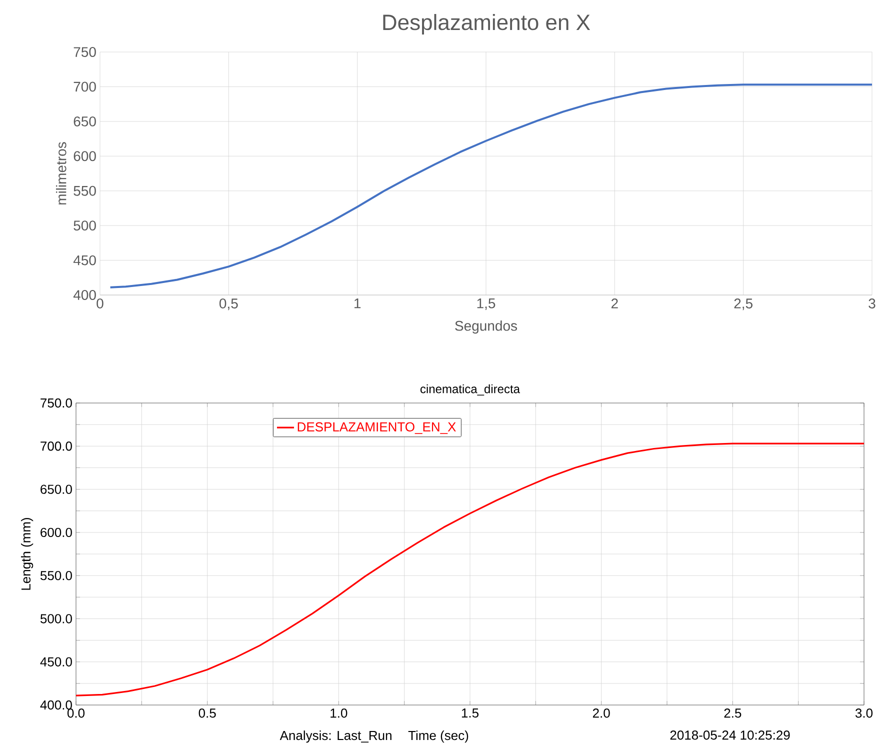  What do you see at coordinates (85, 52) in the screenshot?
I see `y-tick-label: 750` at bounding box center [85, 52].